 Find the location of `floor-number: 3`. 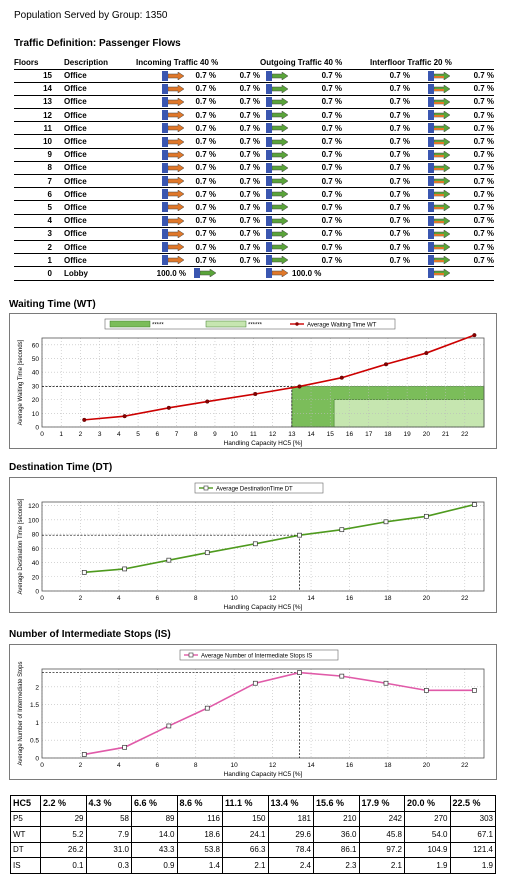

floor-number: 3 is located at coordinates (39, 234).